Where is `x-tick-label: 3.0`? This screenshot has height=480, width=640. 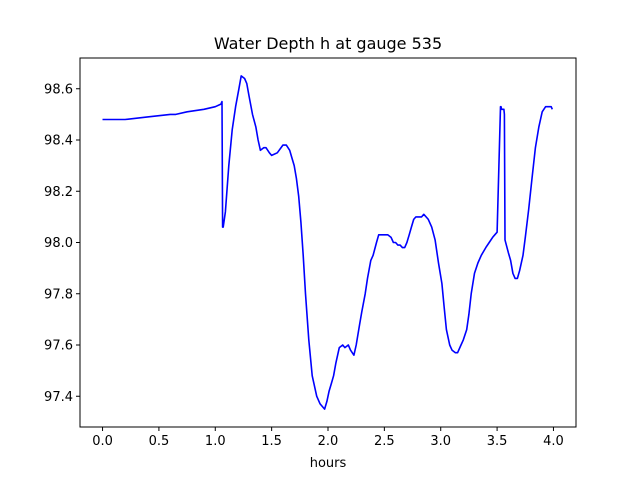 x-tick-label: 3.0 is located at coordinates (440, 441).